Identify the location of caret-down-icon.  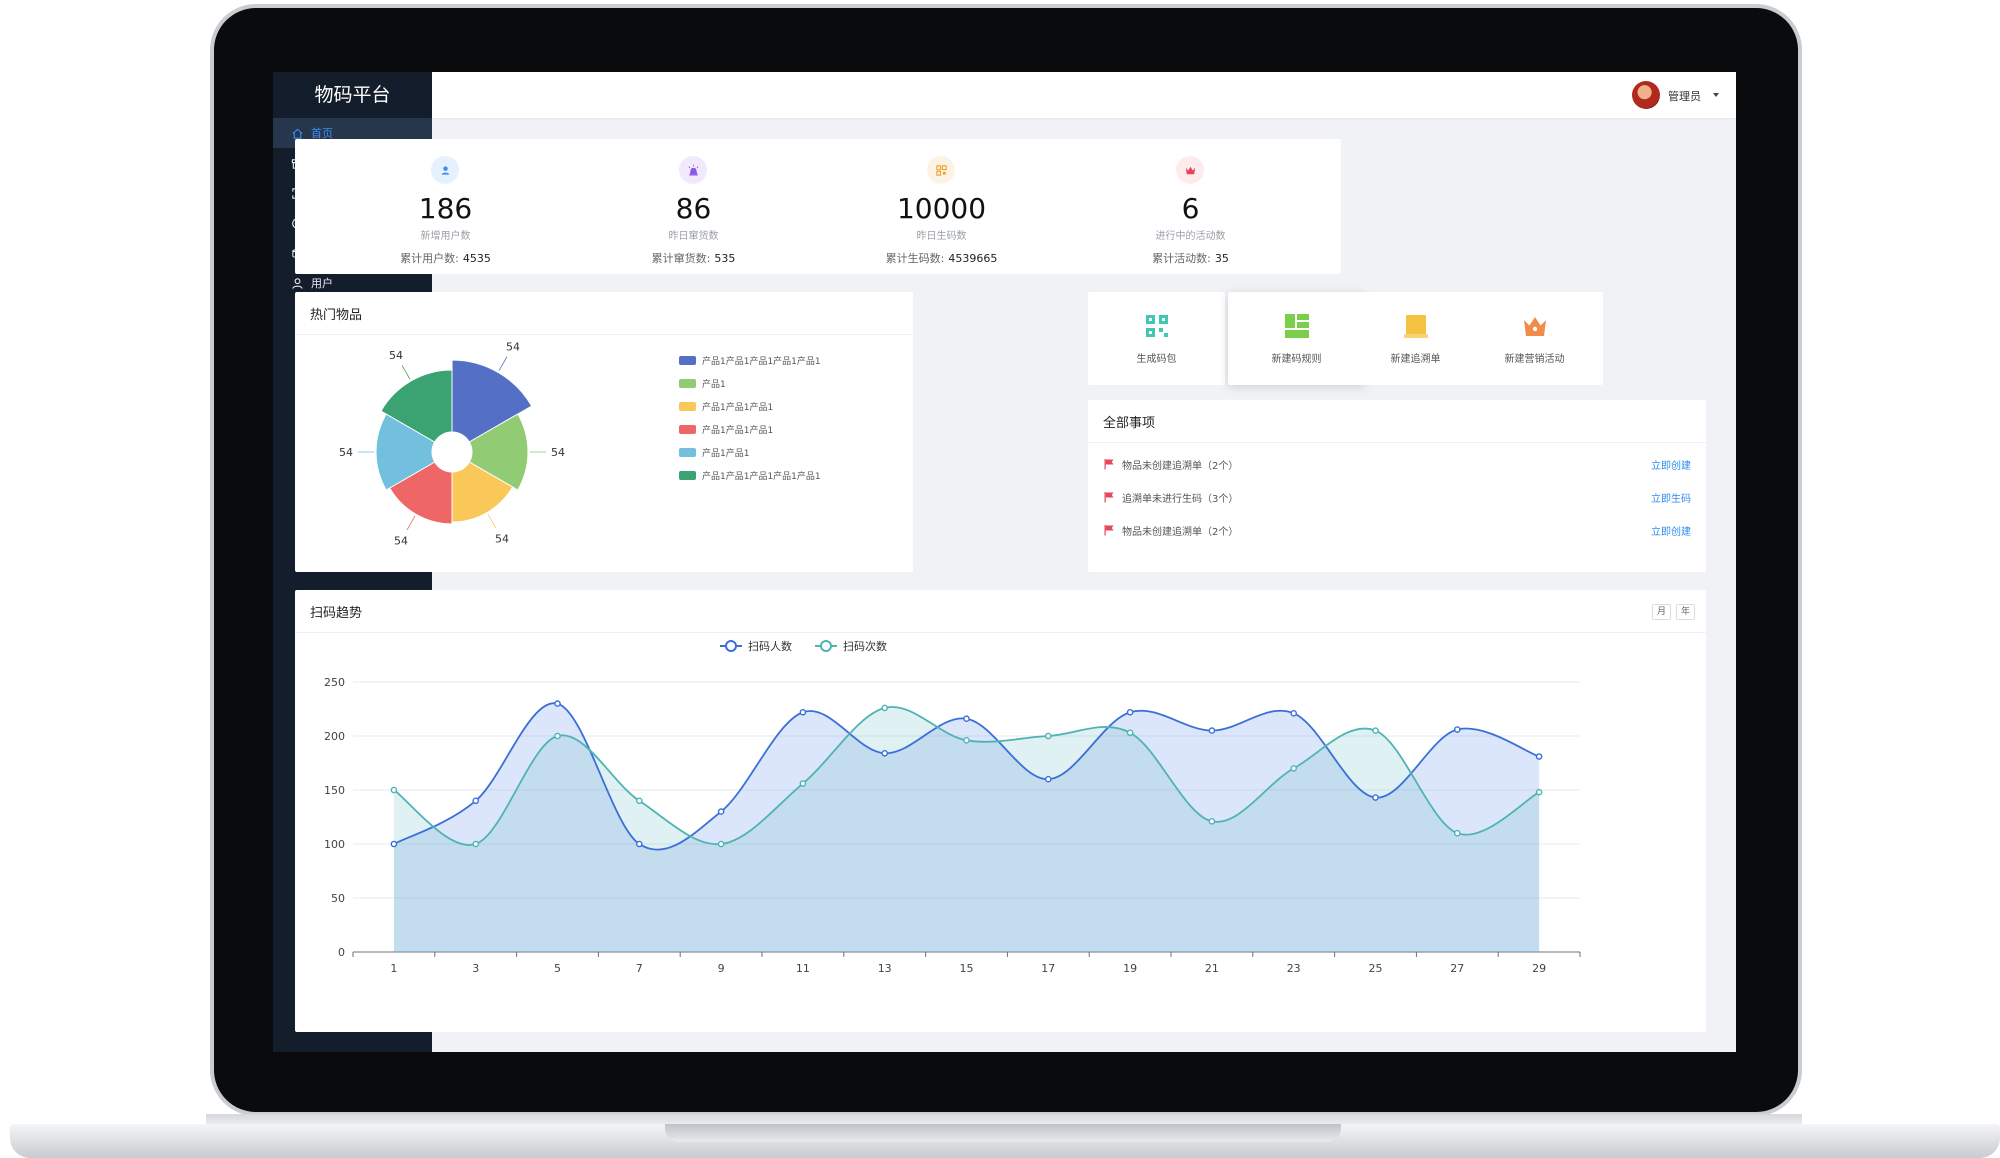
(1716, 95).